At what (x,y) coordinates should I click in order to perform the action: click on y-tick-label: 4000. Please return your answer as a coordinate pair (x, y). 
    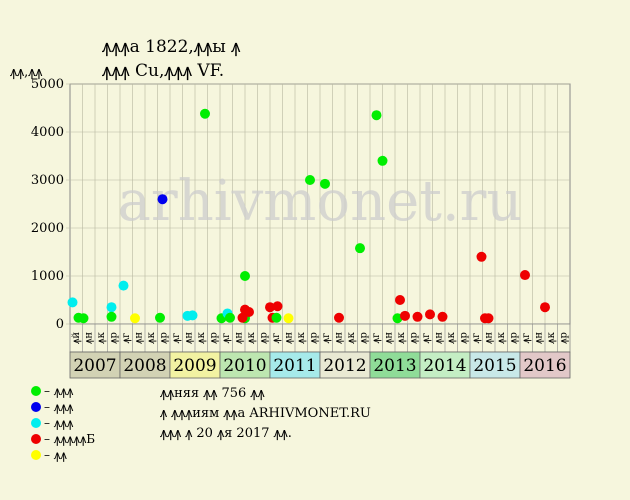
    Looking at the image, I should click on (47, 132).